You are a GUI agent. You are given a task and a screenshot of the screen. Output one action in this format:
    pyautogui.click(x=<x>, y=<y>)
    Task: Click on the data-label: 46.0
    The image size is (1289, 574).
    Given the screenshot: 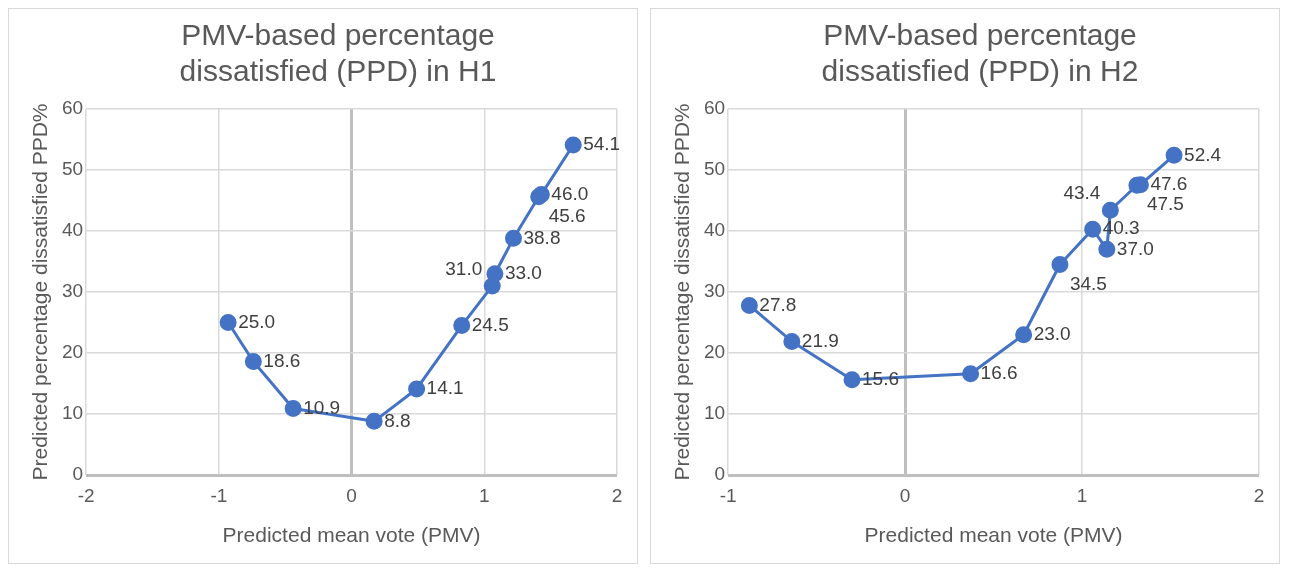 What is the action you would take?
    pyautogui.click(x=570, y=193)
    